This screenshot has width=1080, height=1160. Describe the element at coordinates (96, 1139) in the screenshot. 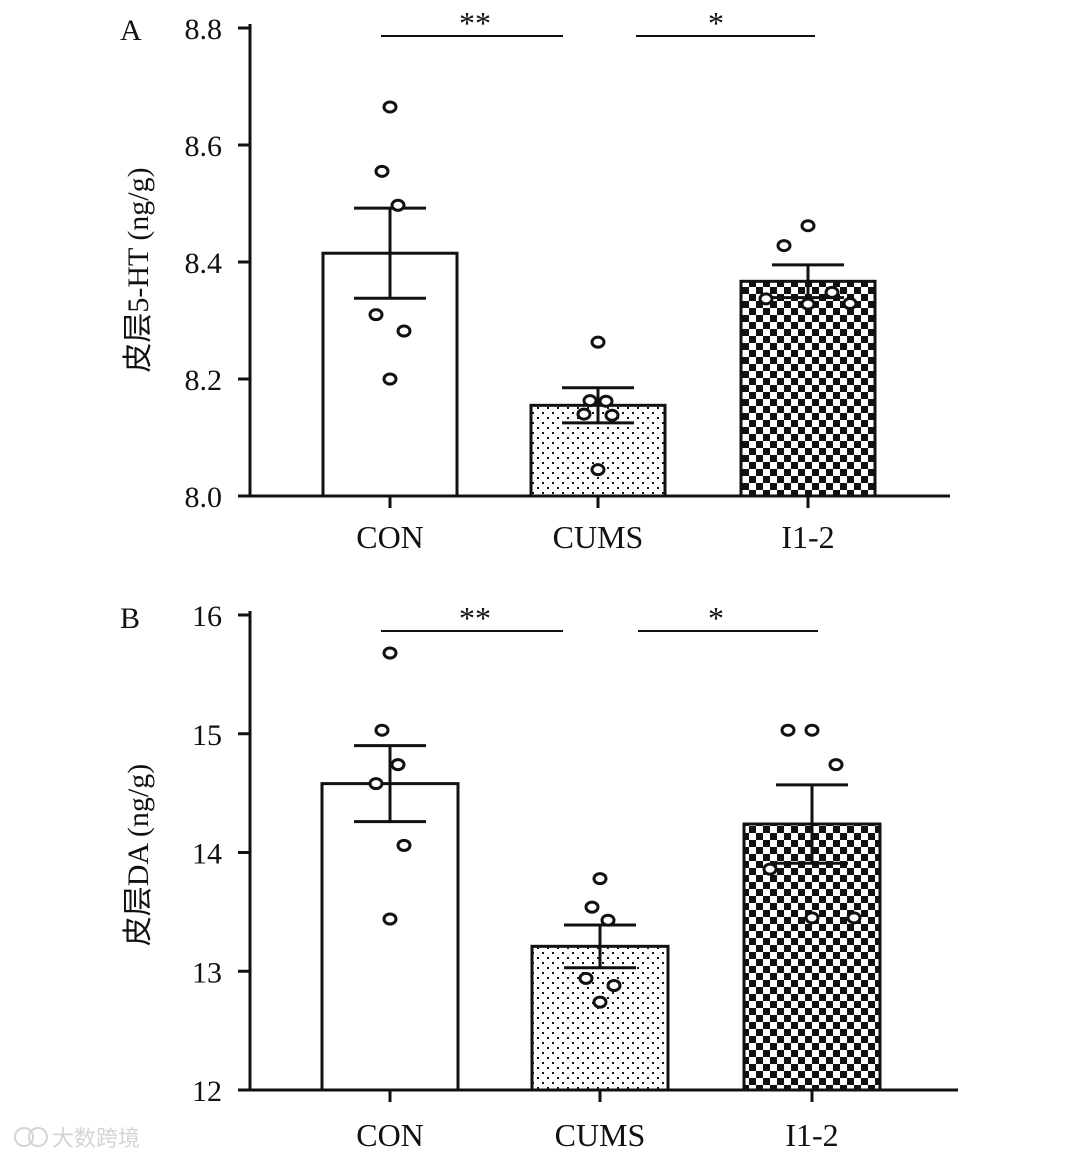

I see `watermark-text: 大数跨境` at that location.